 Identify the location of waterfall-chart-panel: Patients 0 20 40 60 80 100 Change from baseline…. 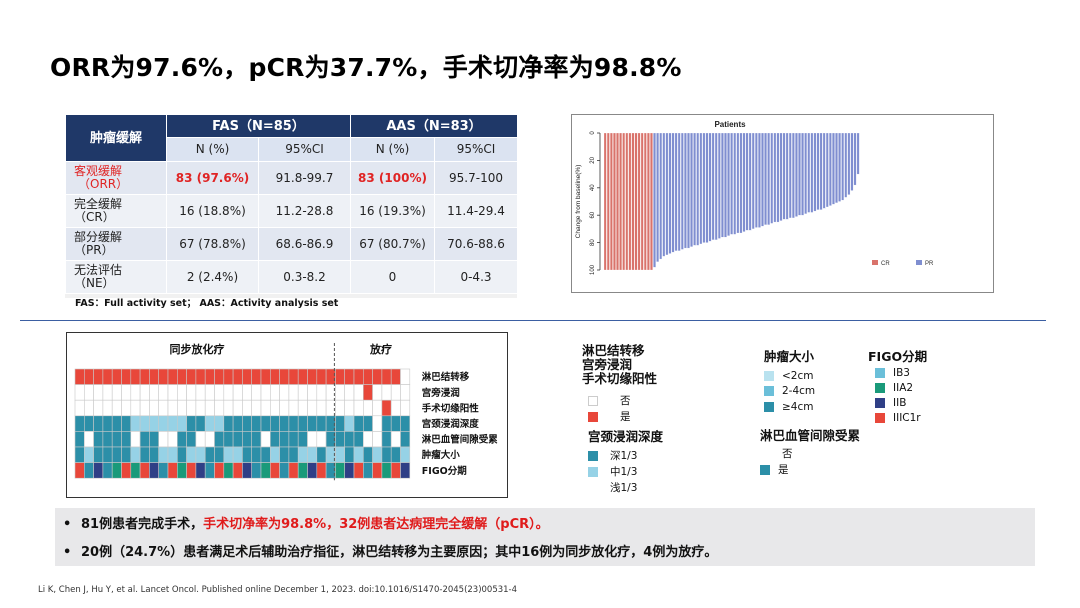
(782, 203).